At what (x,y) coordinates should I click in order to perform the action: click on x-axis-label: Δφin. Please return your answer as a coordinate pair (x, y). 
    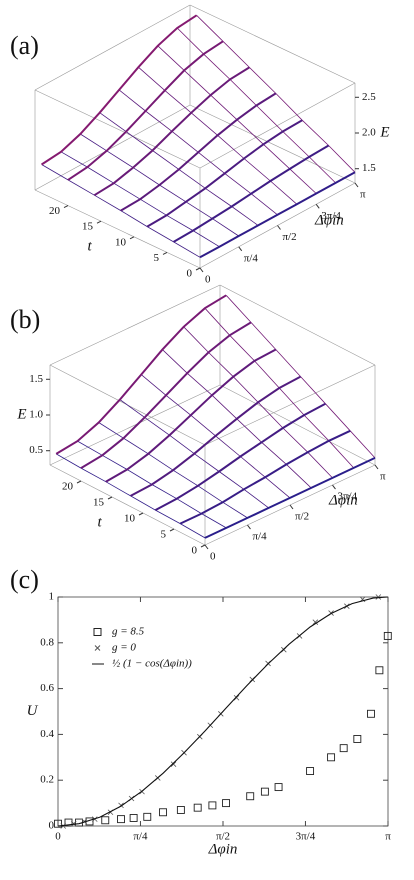
    Looking at the image, I should click on (223, 849).